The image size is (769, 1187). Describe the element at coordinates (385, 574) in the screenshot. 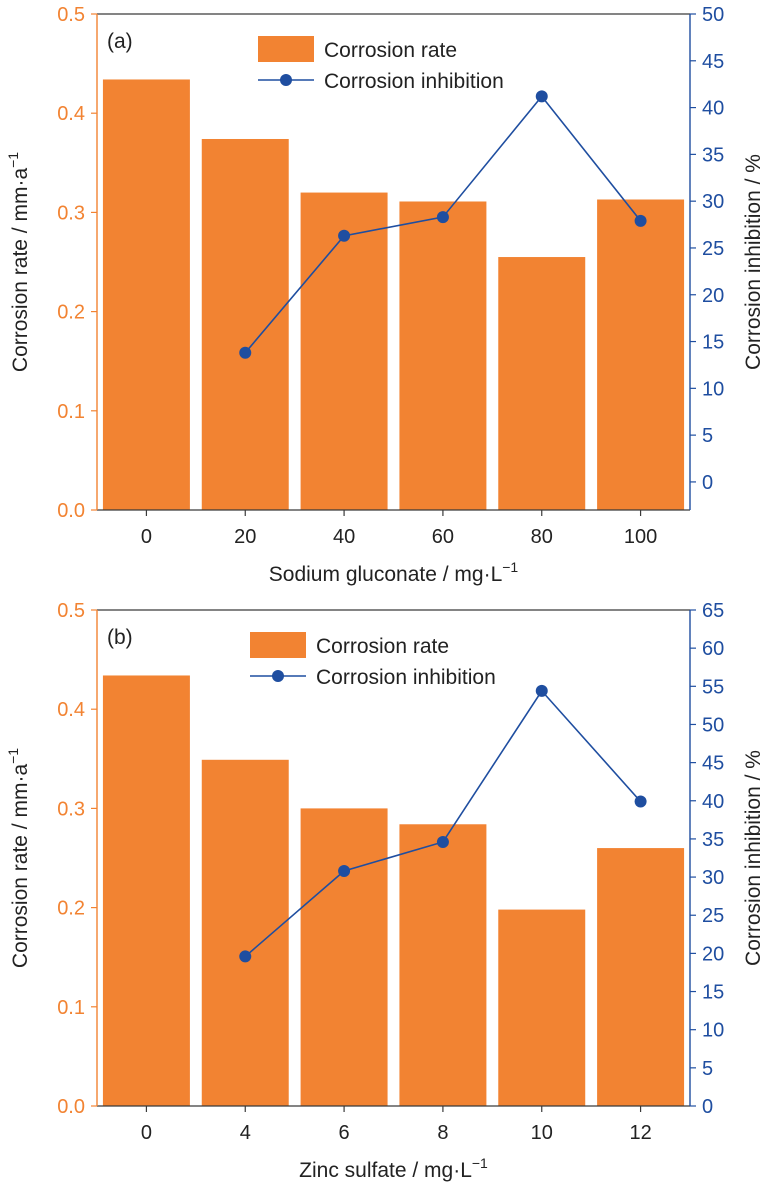

I see `x-axis-label-text: Sodium gluconate / mg·L` at that location.